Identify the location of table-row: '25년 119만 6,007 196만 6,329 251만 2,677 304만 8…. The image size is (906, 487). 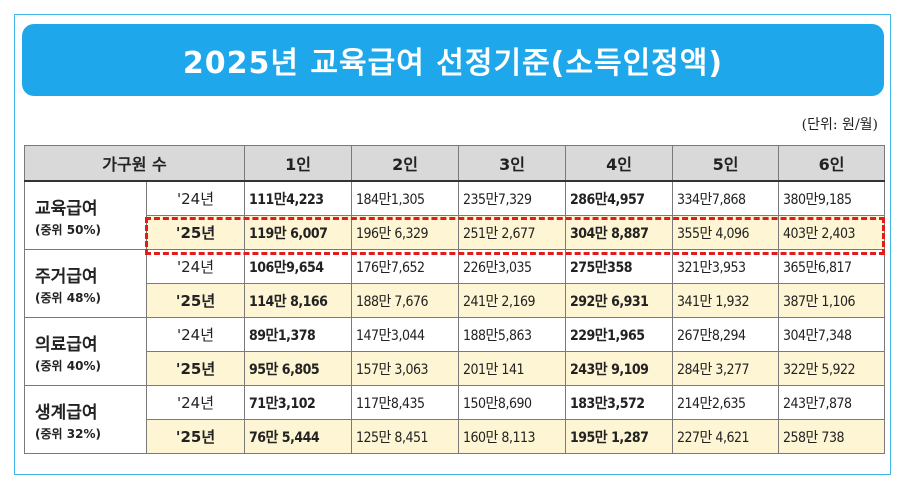
(455, 232).